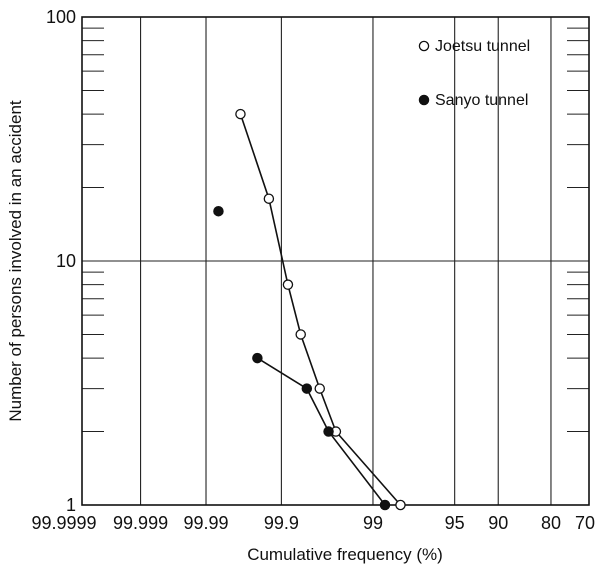 The width and height of the screenshot is (607, 572). What do you see at coordinates (498, 523) in the screenshot?
I see `x-tick-label: 90` at bounding box center [498, 523].